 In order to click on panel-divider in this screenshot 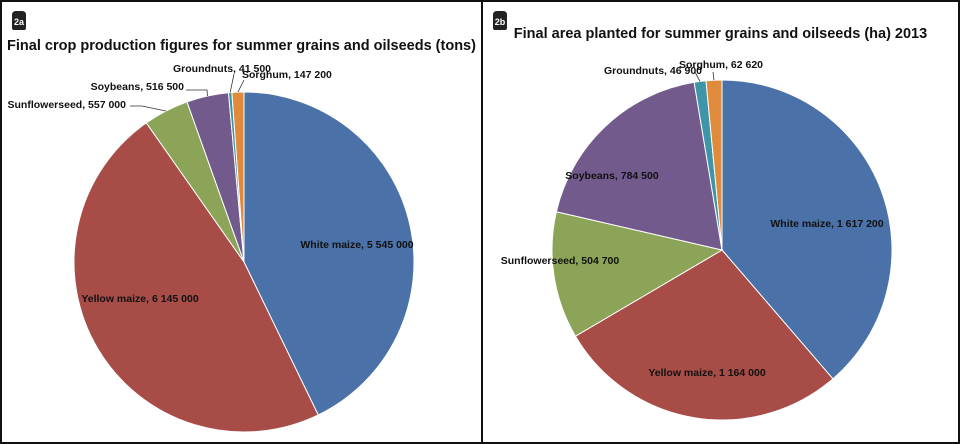, I will do `click(482, 222)`.